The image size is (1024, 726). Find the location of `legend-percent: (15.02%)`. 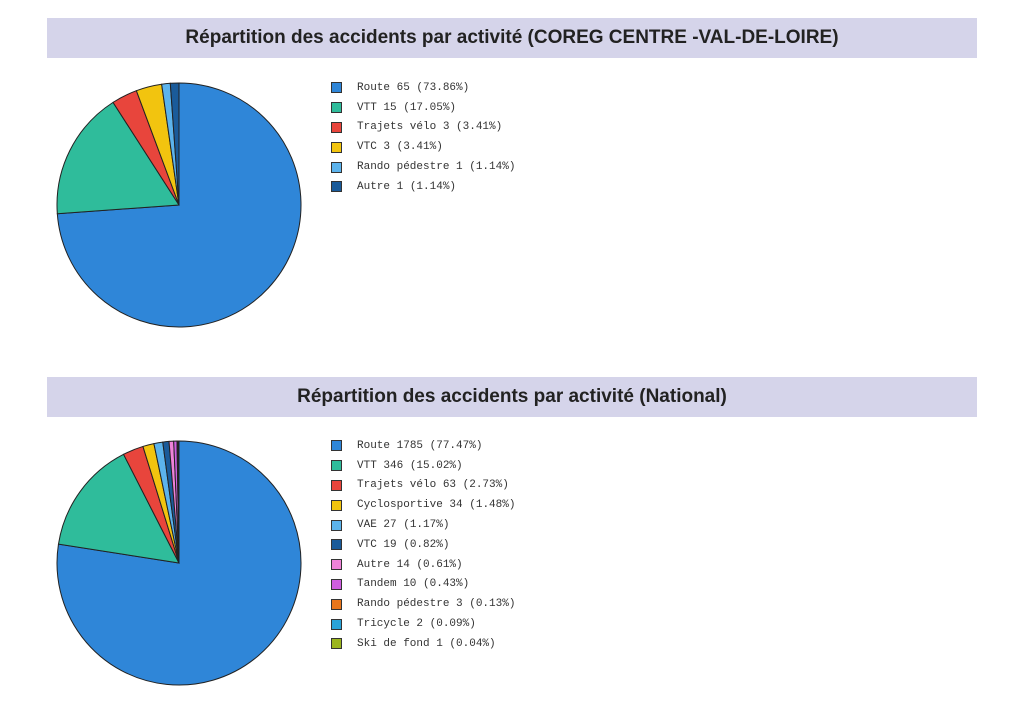

legend-percent: (15.02%) is located at coordinates (433, 465).